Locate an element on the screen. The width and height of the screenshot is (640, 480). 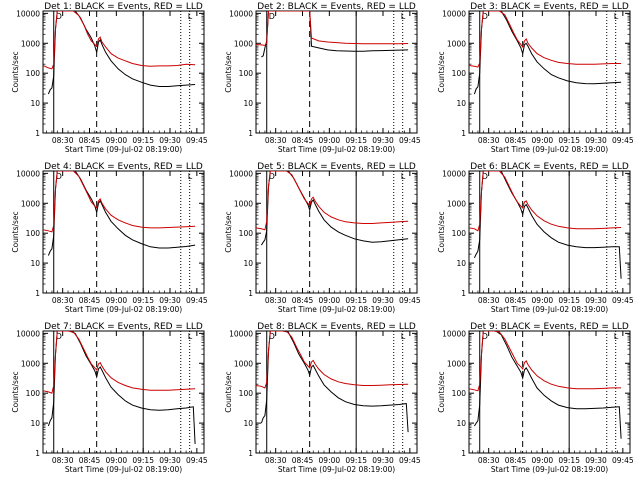
chart-title: Det 4: BLACK = Events, RED = LLD is located at coordinates (123, 167).